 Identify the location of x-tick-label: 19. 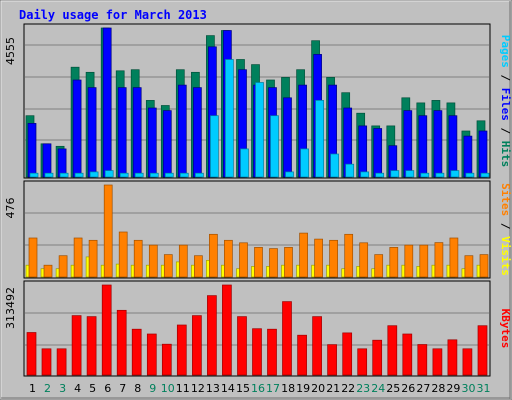
(303, 388).